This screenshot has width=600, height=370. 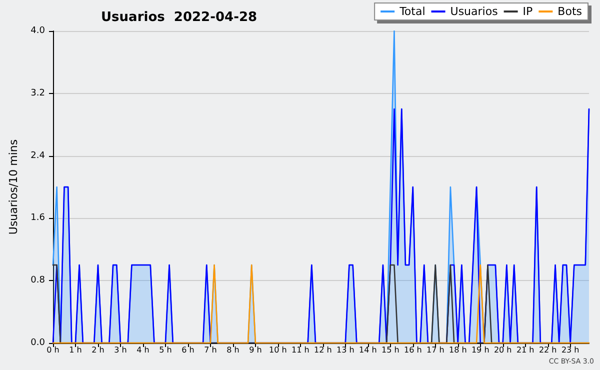 I want to click on x-tick-label: 8 h, so click(x=233, y=350).